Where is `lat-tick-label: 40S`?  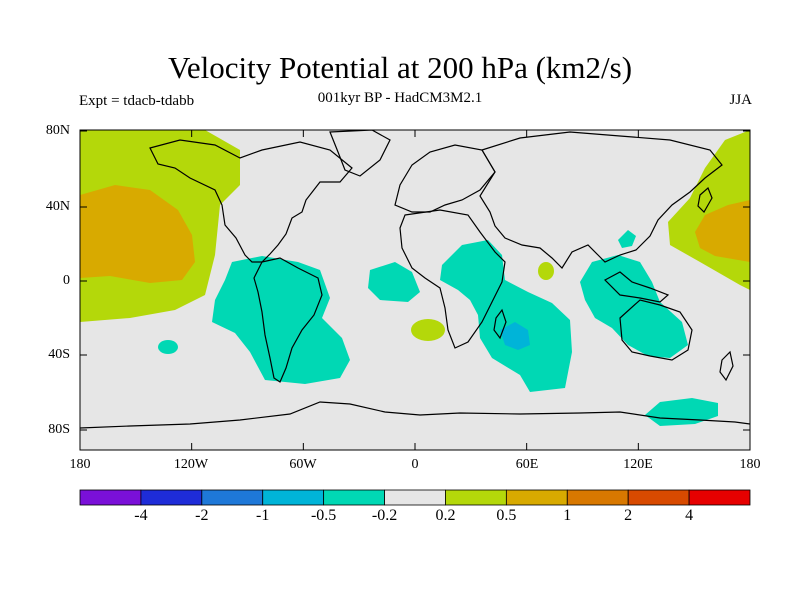 lat-tick-label: 40S is located at coordinates (59, 354).